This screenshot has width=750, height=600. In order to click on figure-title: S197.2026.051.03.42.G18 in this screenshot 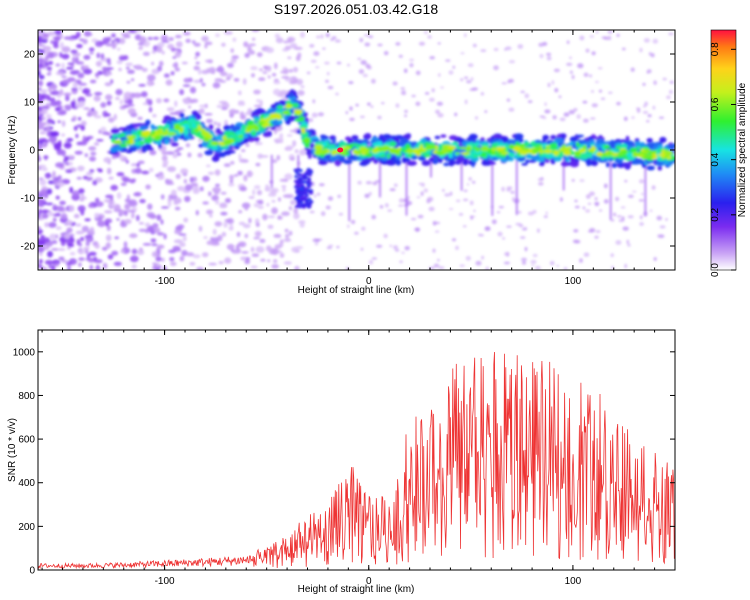, I will do `click(356, 9)`.